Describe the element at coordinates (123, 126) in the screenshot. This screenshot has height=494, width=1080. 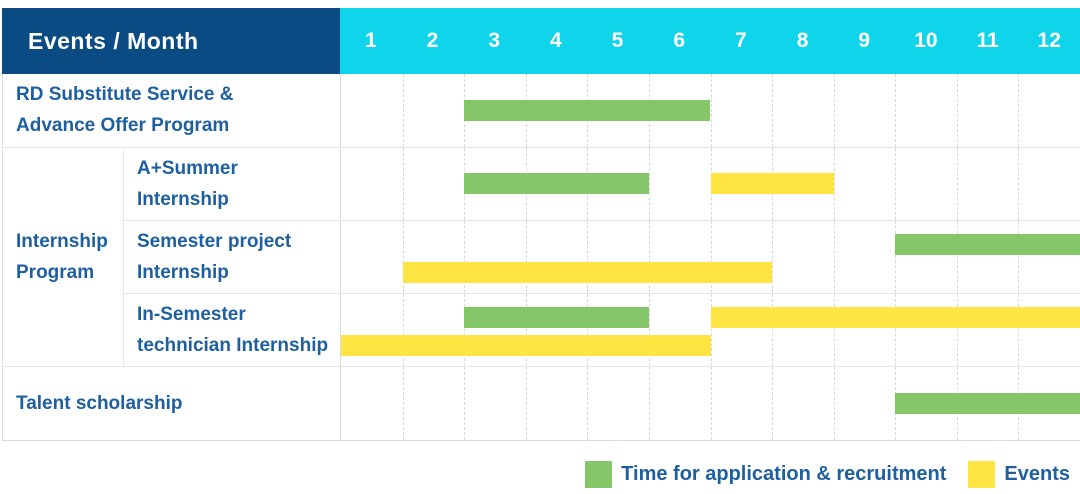
I see `row-label-line: Advance Offer Program` at that location.